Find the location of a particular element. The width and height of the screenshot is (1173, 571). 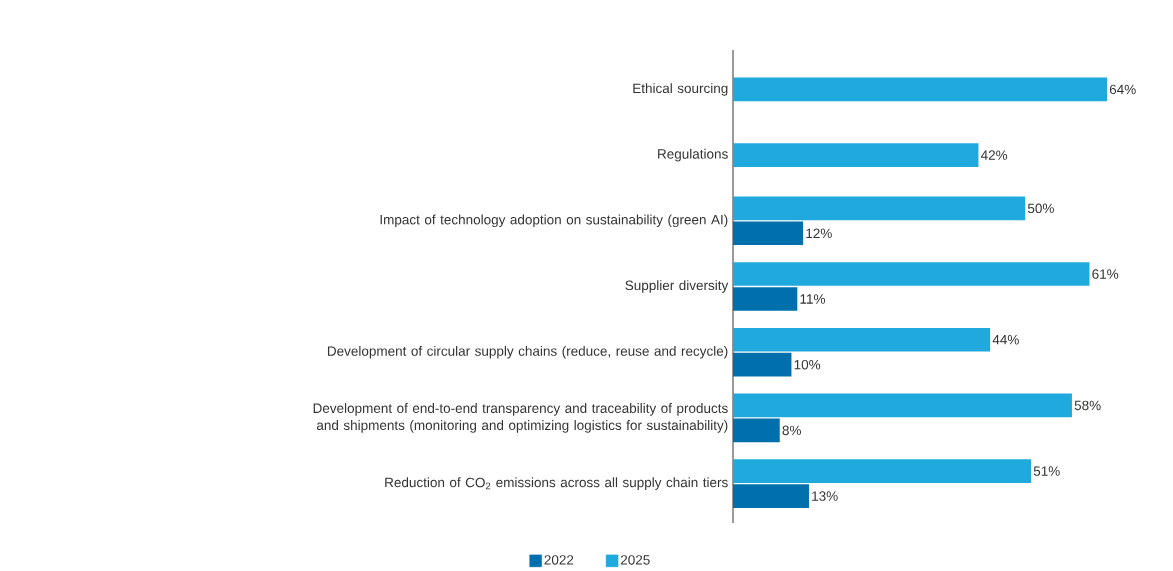

data-label: 12% is located at coordinates (819, 233).